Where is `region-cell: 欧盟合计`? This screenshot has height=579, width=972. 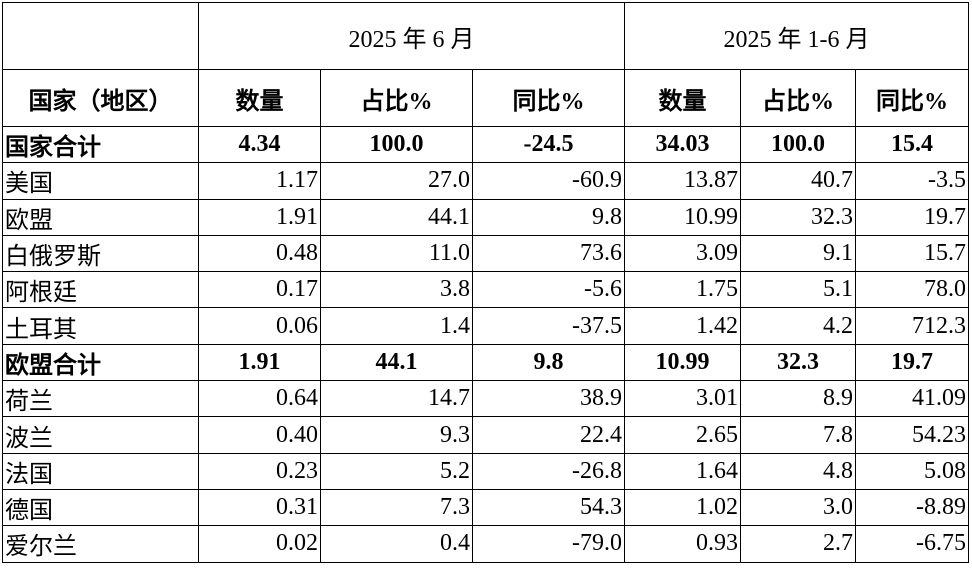
region-cell: 欧盟合计 is located at coordinates (100, 362).